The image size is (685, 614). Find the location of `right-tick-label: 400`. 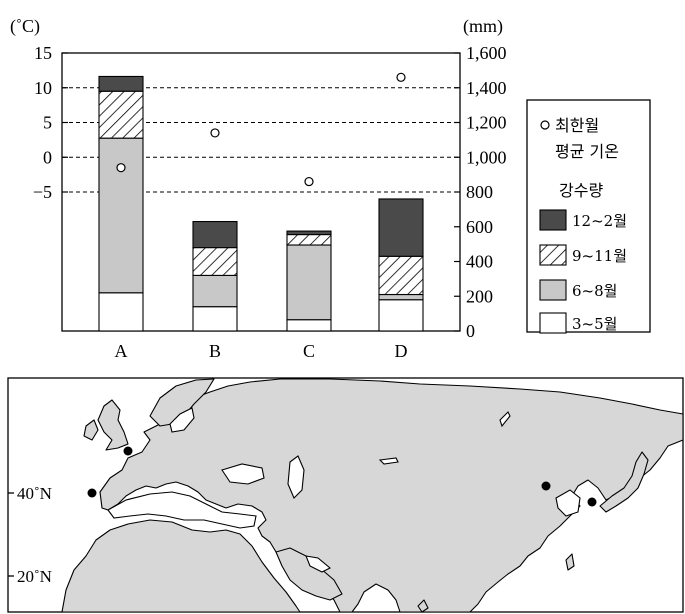

right-tick-label: 400 is located at coordinates (479, 262).